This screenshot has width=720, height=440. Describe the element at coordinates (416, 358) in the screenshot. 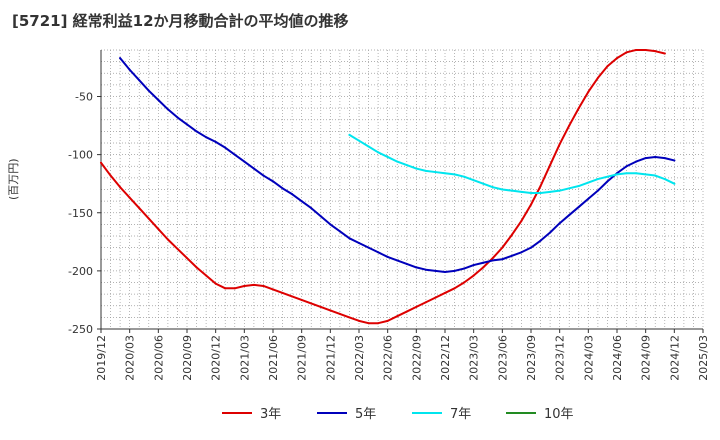

I see `x-tick-label: 2022/09` at that location.